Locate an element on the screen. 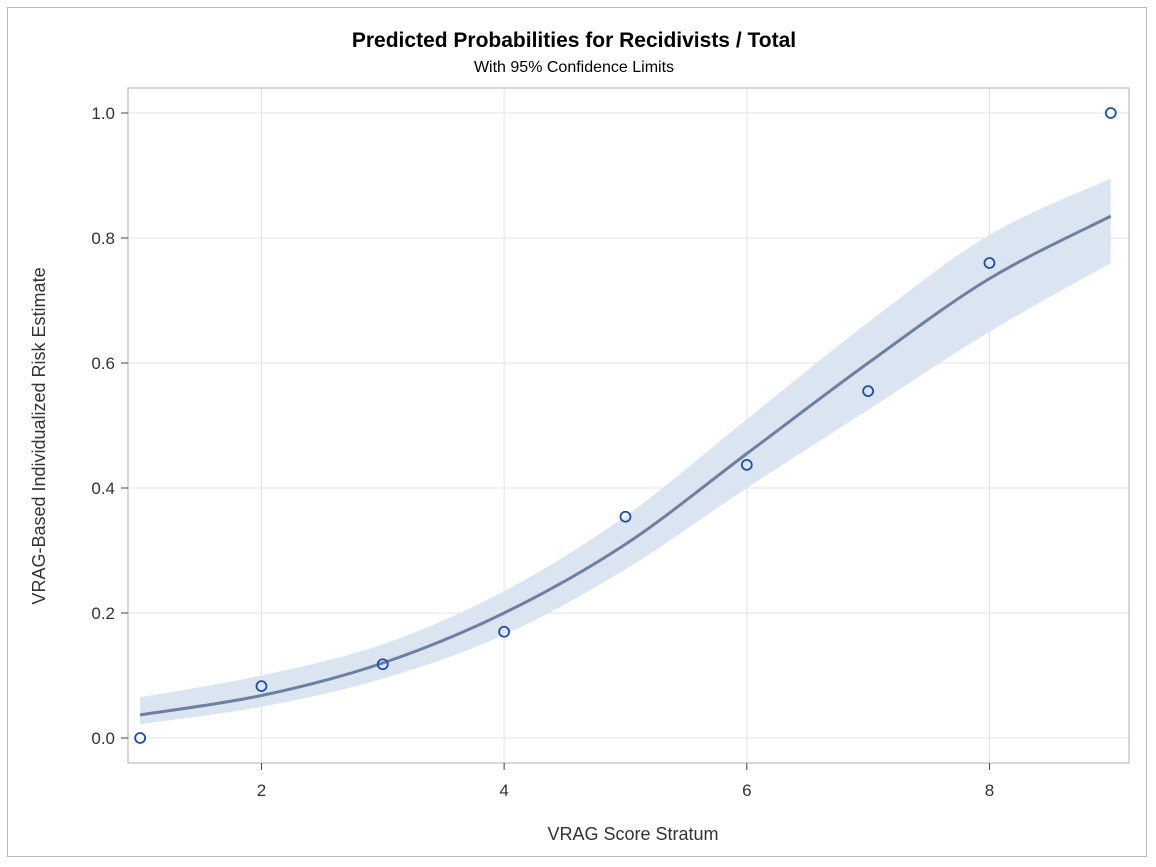 The height and width of the screenshot is (867, 1156). x-tick-label: 8 is located at coordinates (989, 790).